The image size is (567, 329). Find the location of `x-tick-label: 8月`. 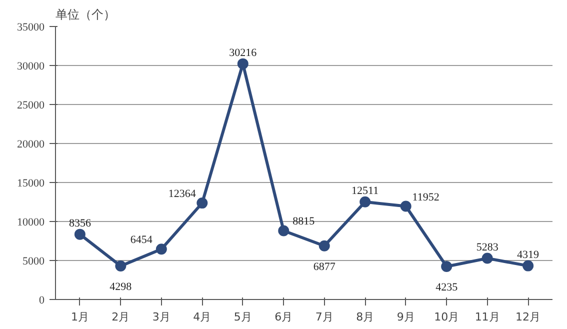

x-tick-label: 8月 is located at coordinates (365, 317).